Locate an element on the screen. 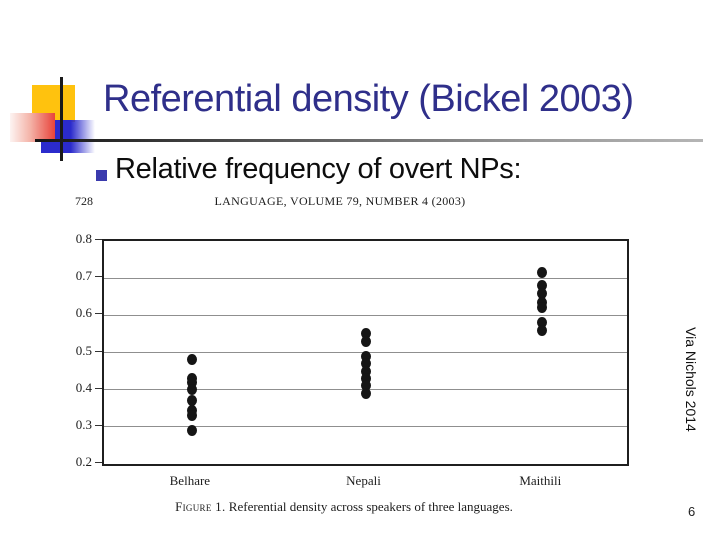  figure-caption-label: Figure 1. is located at coordinates (200, 506).